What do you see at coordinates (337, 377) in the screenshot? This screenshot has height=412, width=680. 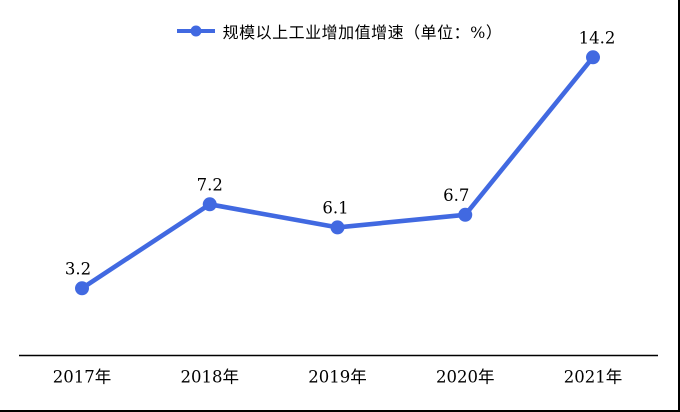 I see `x-axis-label: 2019年` at bounding box center [337, 377].